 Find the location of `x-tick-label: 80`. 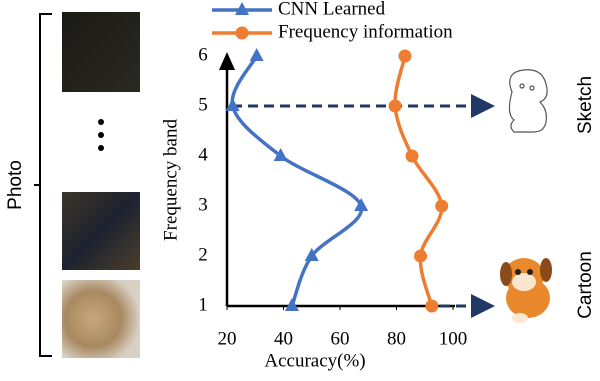

x-tick-label: 80 is located at coordinates (396, 338).